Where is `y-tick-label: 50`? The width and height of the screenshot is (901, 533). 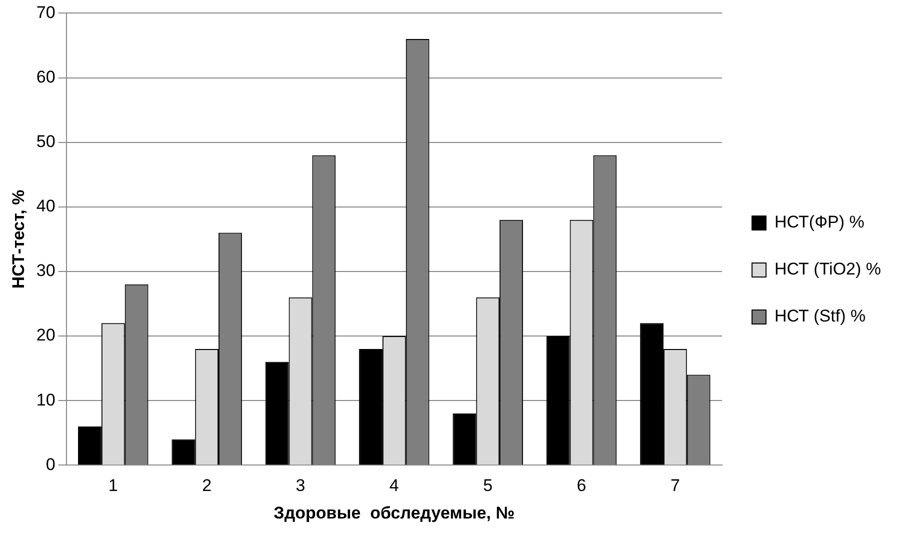 y-tick-label: 50 is located at coordinates (46, 142).